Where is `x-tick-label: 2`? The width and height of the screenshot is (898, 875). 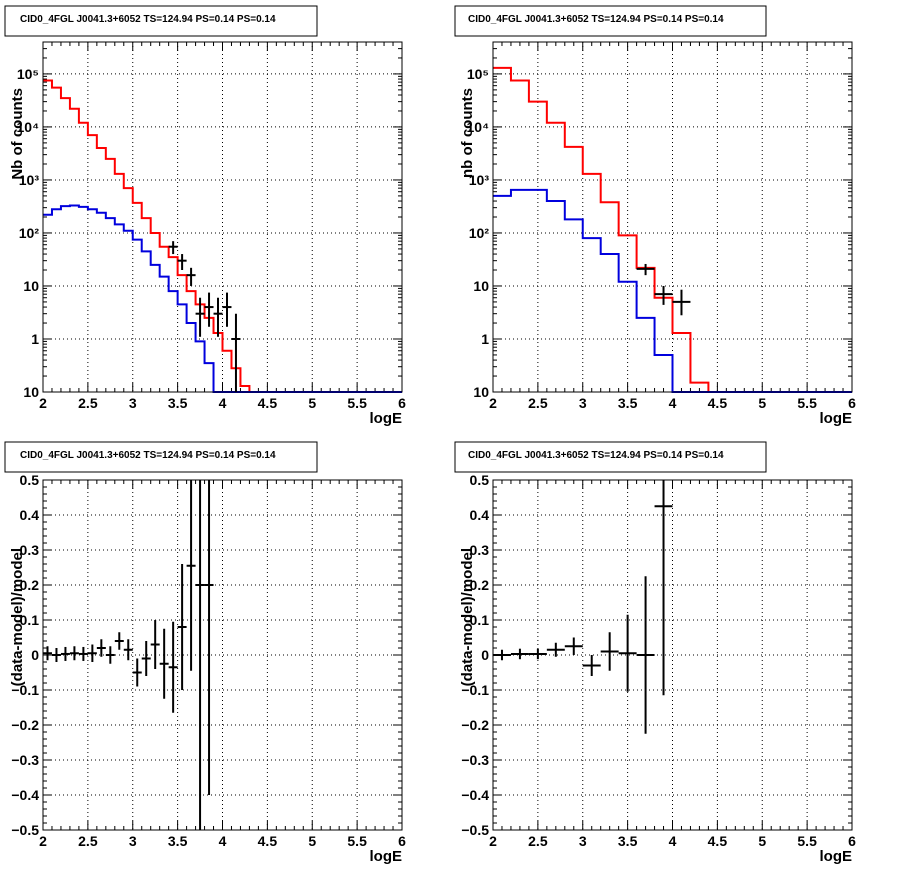
x-tick-label: 2 is located at coordinates (43, 403).